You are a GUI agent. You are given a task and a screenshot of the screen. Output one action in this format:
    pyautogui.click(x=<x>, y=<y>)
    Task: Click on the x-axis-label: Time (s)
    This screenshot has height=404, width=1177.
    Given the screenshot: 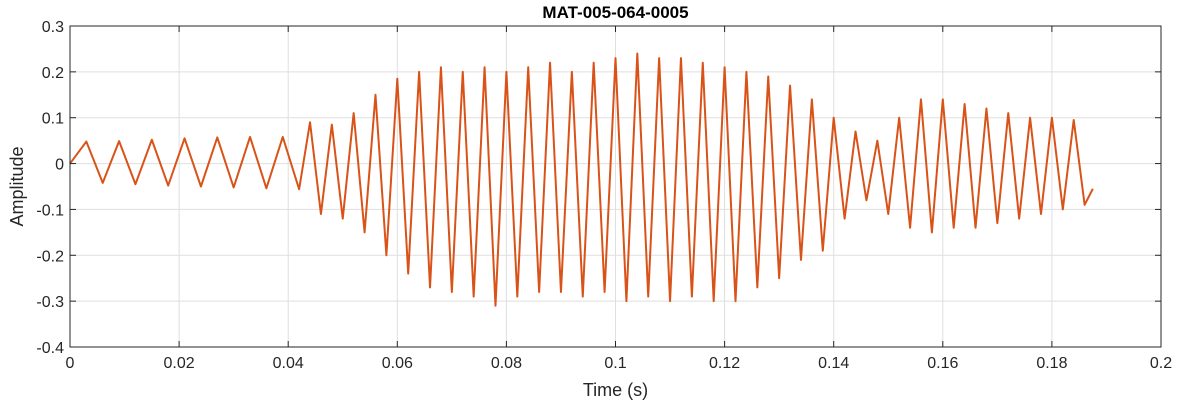 What is the action you would take?
    pyautogui.click(x=615, y=390)
    